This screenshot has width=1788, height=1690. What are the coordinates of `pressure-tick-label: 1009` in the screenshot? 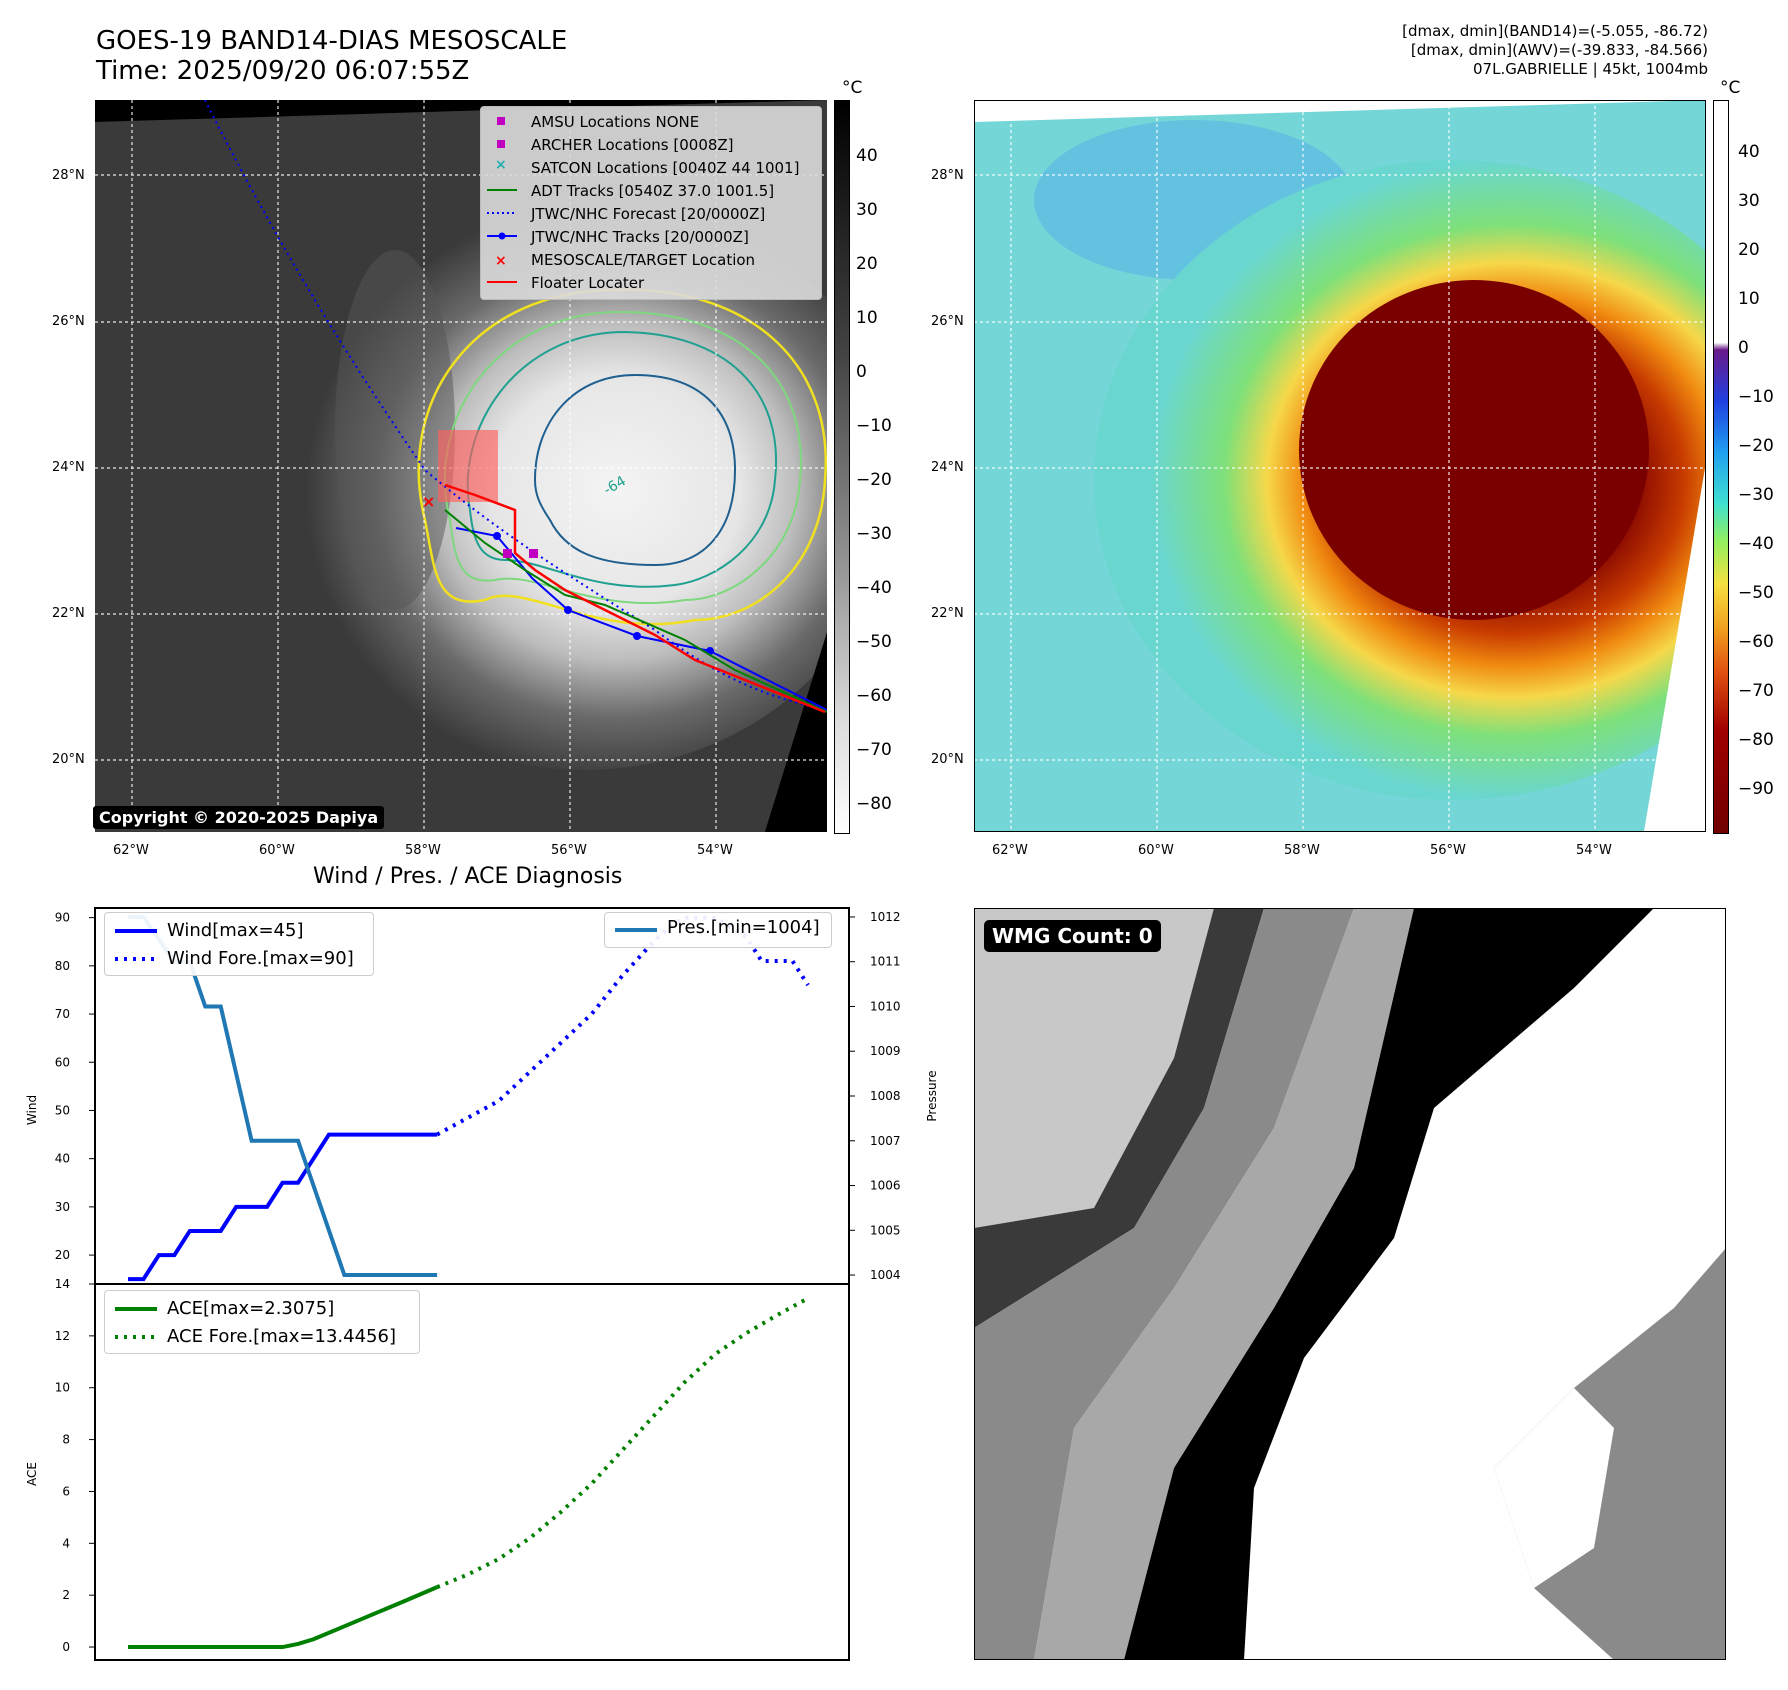 It's located at (885, 1051).